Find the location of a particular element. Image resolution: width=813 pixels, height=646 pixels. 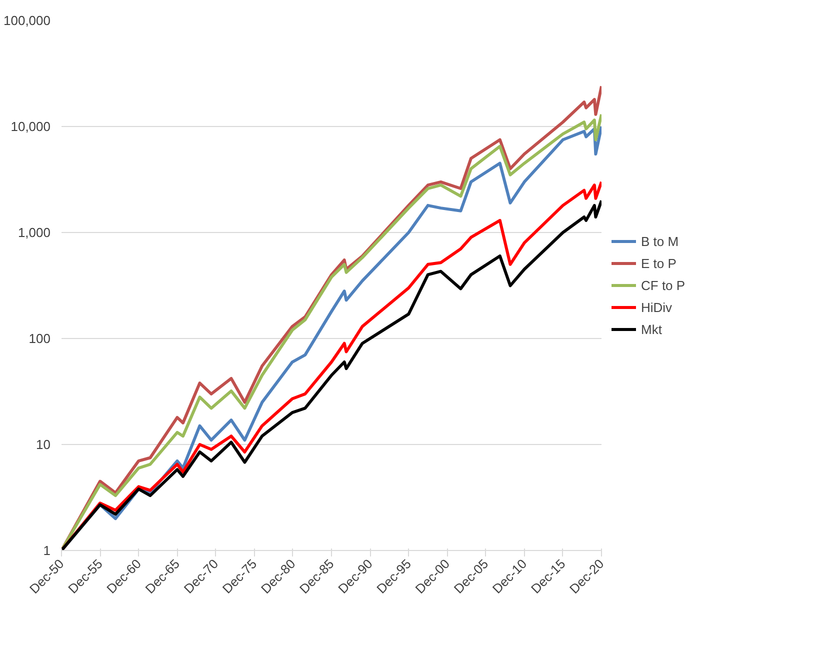

legend-label: B to M is located at coordinates (660, 241).